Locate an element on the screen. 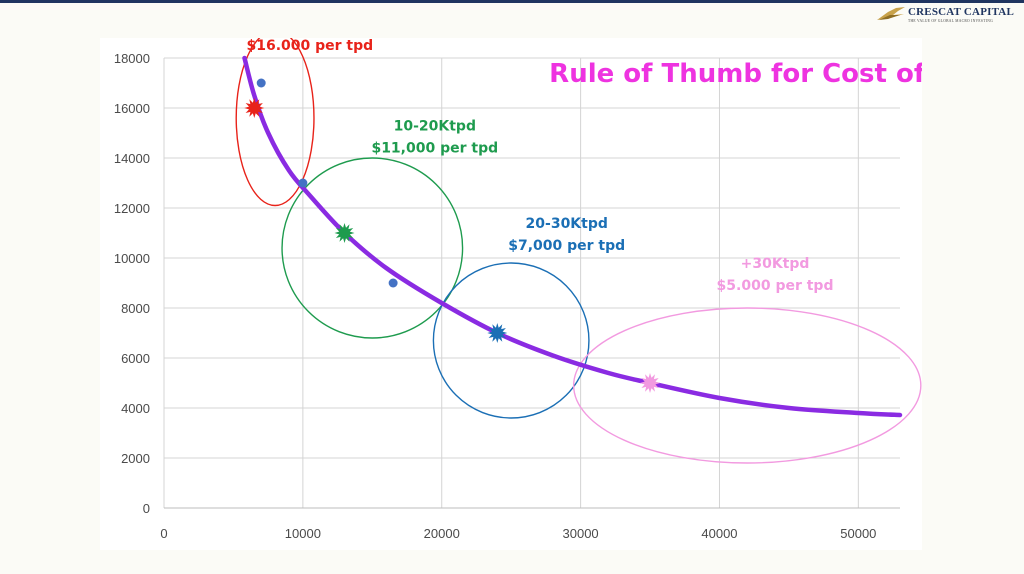 Image resolution: width=1024 pixels, height=574 pixels. x-tick-label: 10000 is located at coordinates (303, 533).